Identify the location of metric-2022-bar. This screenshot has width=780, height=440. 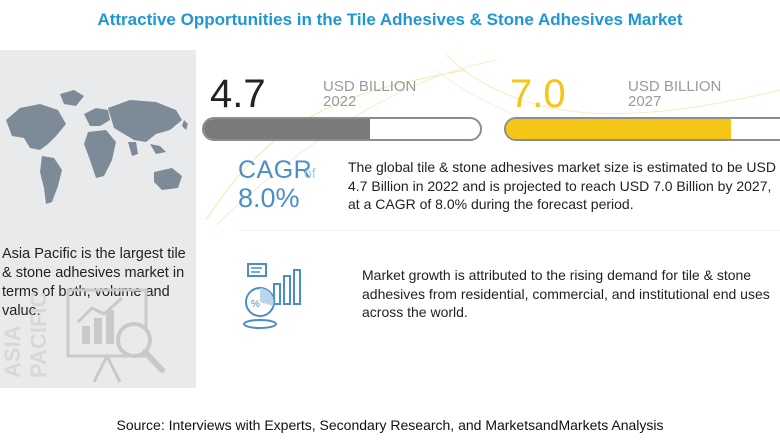
(342, 129).